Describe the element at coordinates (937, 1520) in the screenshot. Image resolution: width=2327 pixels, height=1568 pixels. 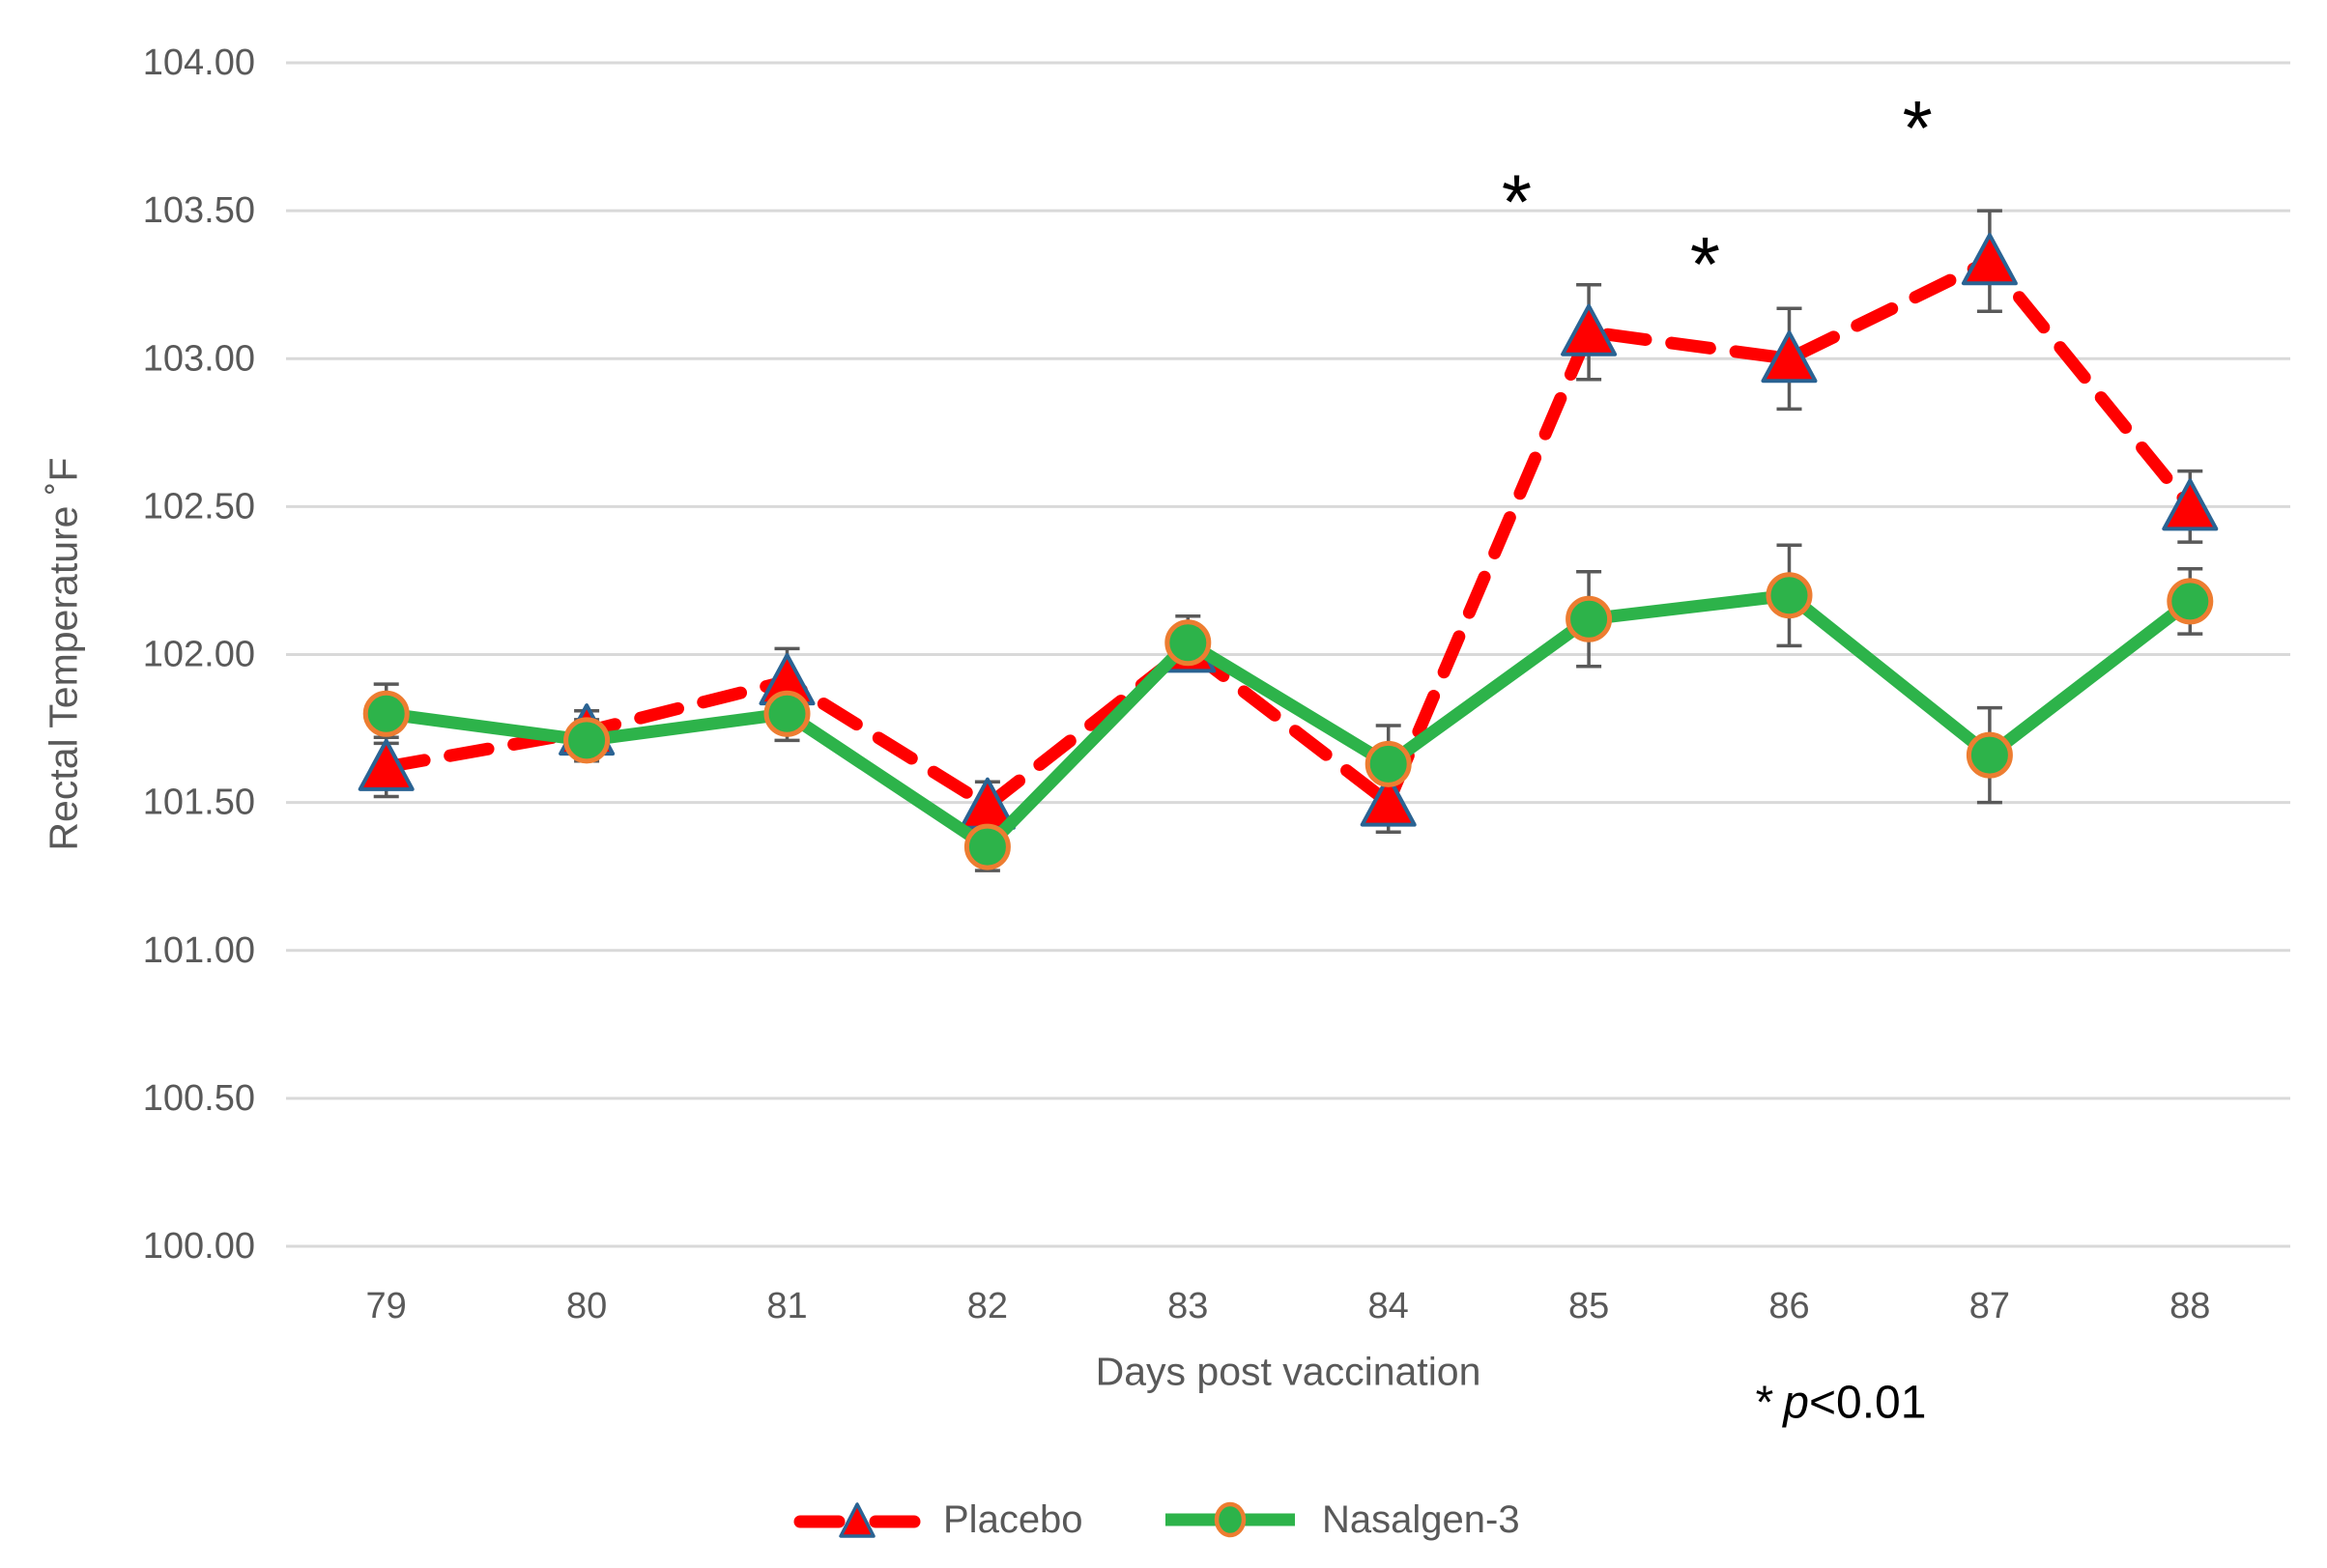
I see `legend-item-placebo: Placebo` at that location.